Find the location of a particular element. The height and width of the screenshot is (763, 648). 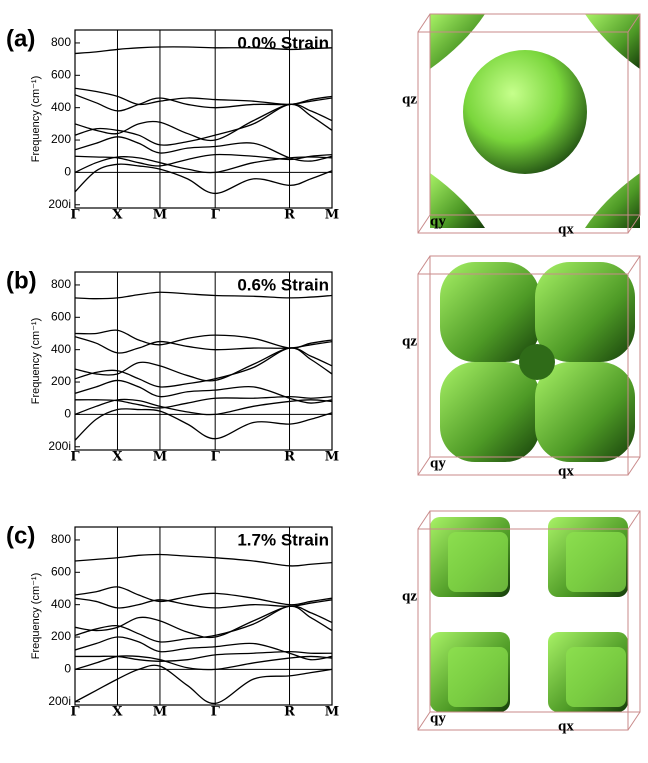

strain-annotation: 0.6% Strain is located at coordinates (283, 284).